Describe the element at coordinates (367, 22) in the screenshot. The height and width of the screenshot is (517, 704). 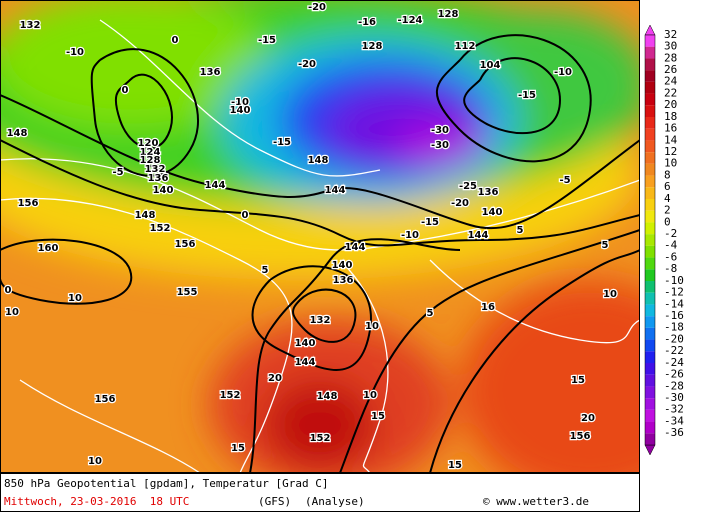
I see `contour-label: -16` at that location.